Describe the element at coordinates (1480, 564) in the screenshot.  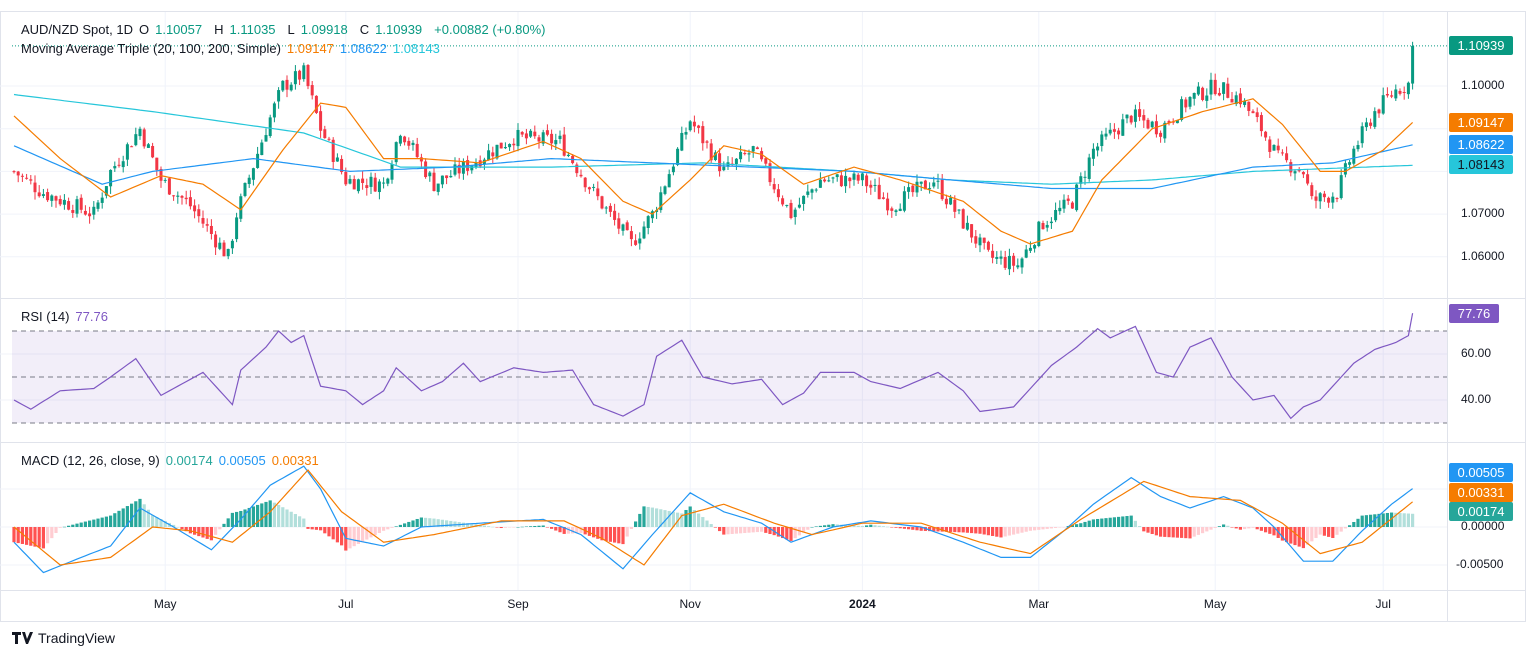
I see `macd-tick: -0.00500` at that location.